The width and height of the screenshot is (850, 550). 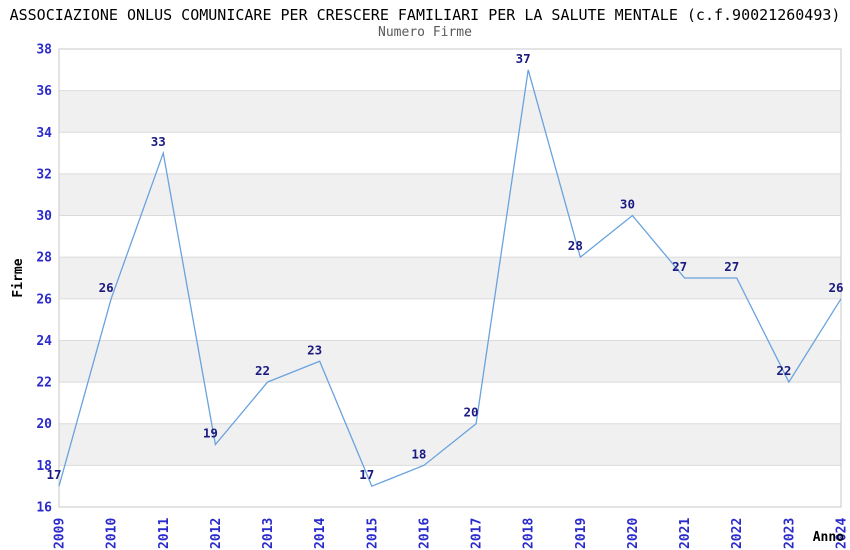 I want to click on y-tick-label: 36, so click(x=44, y=91).